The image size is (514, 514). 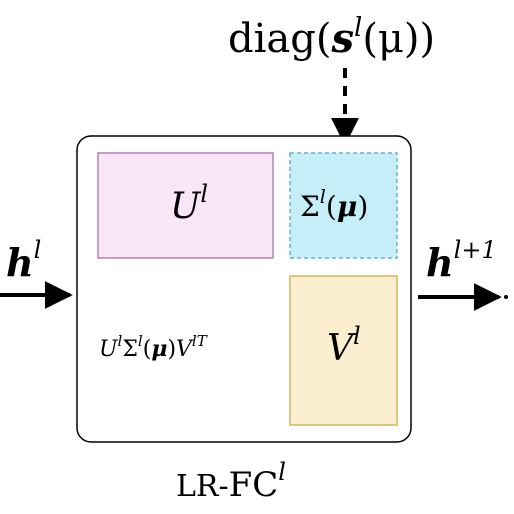 I want to click on input-base: h, so click(x=20, y=262).